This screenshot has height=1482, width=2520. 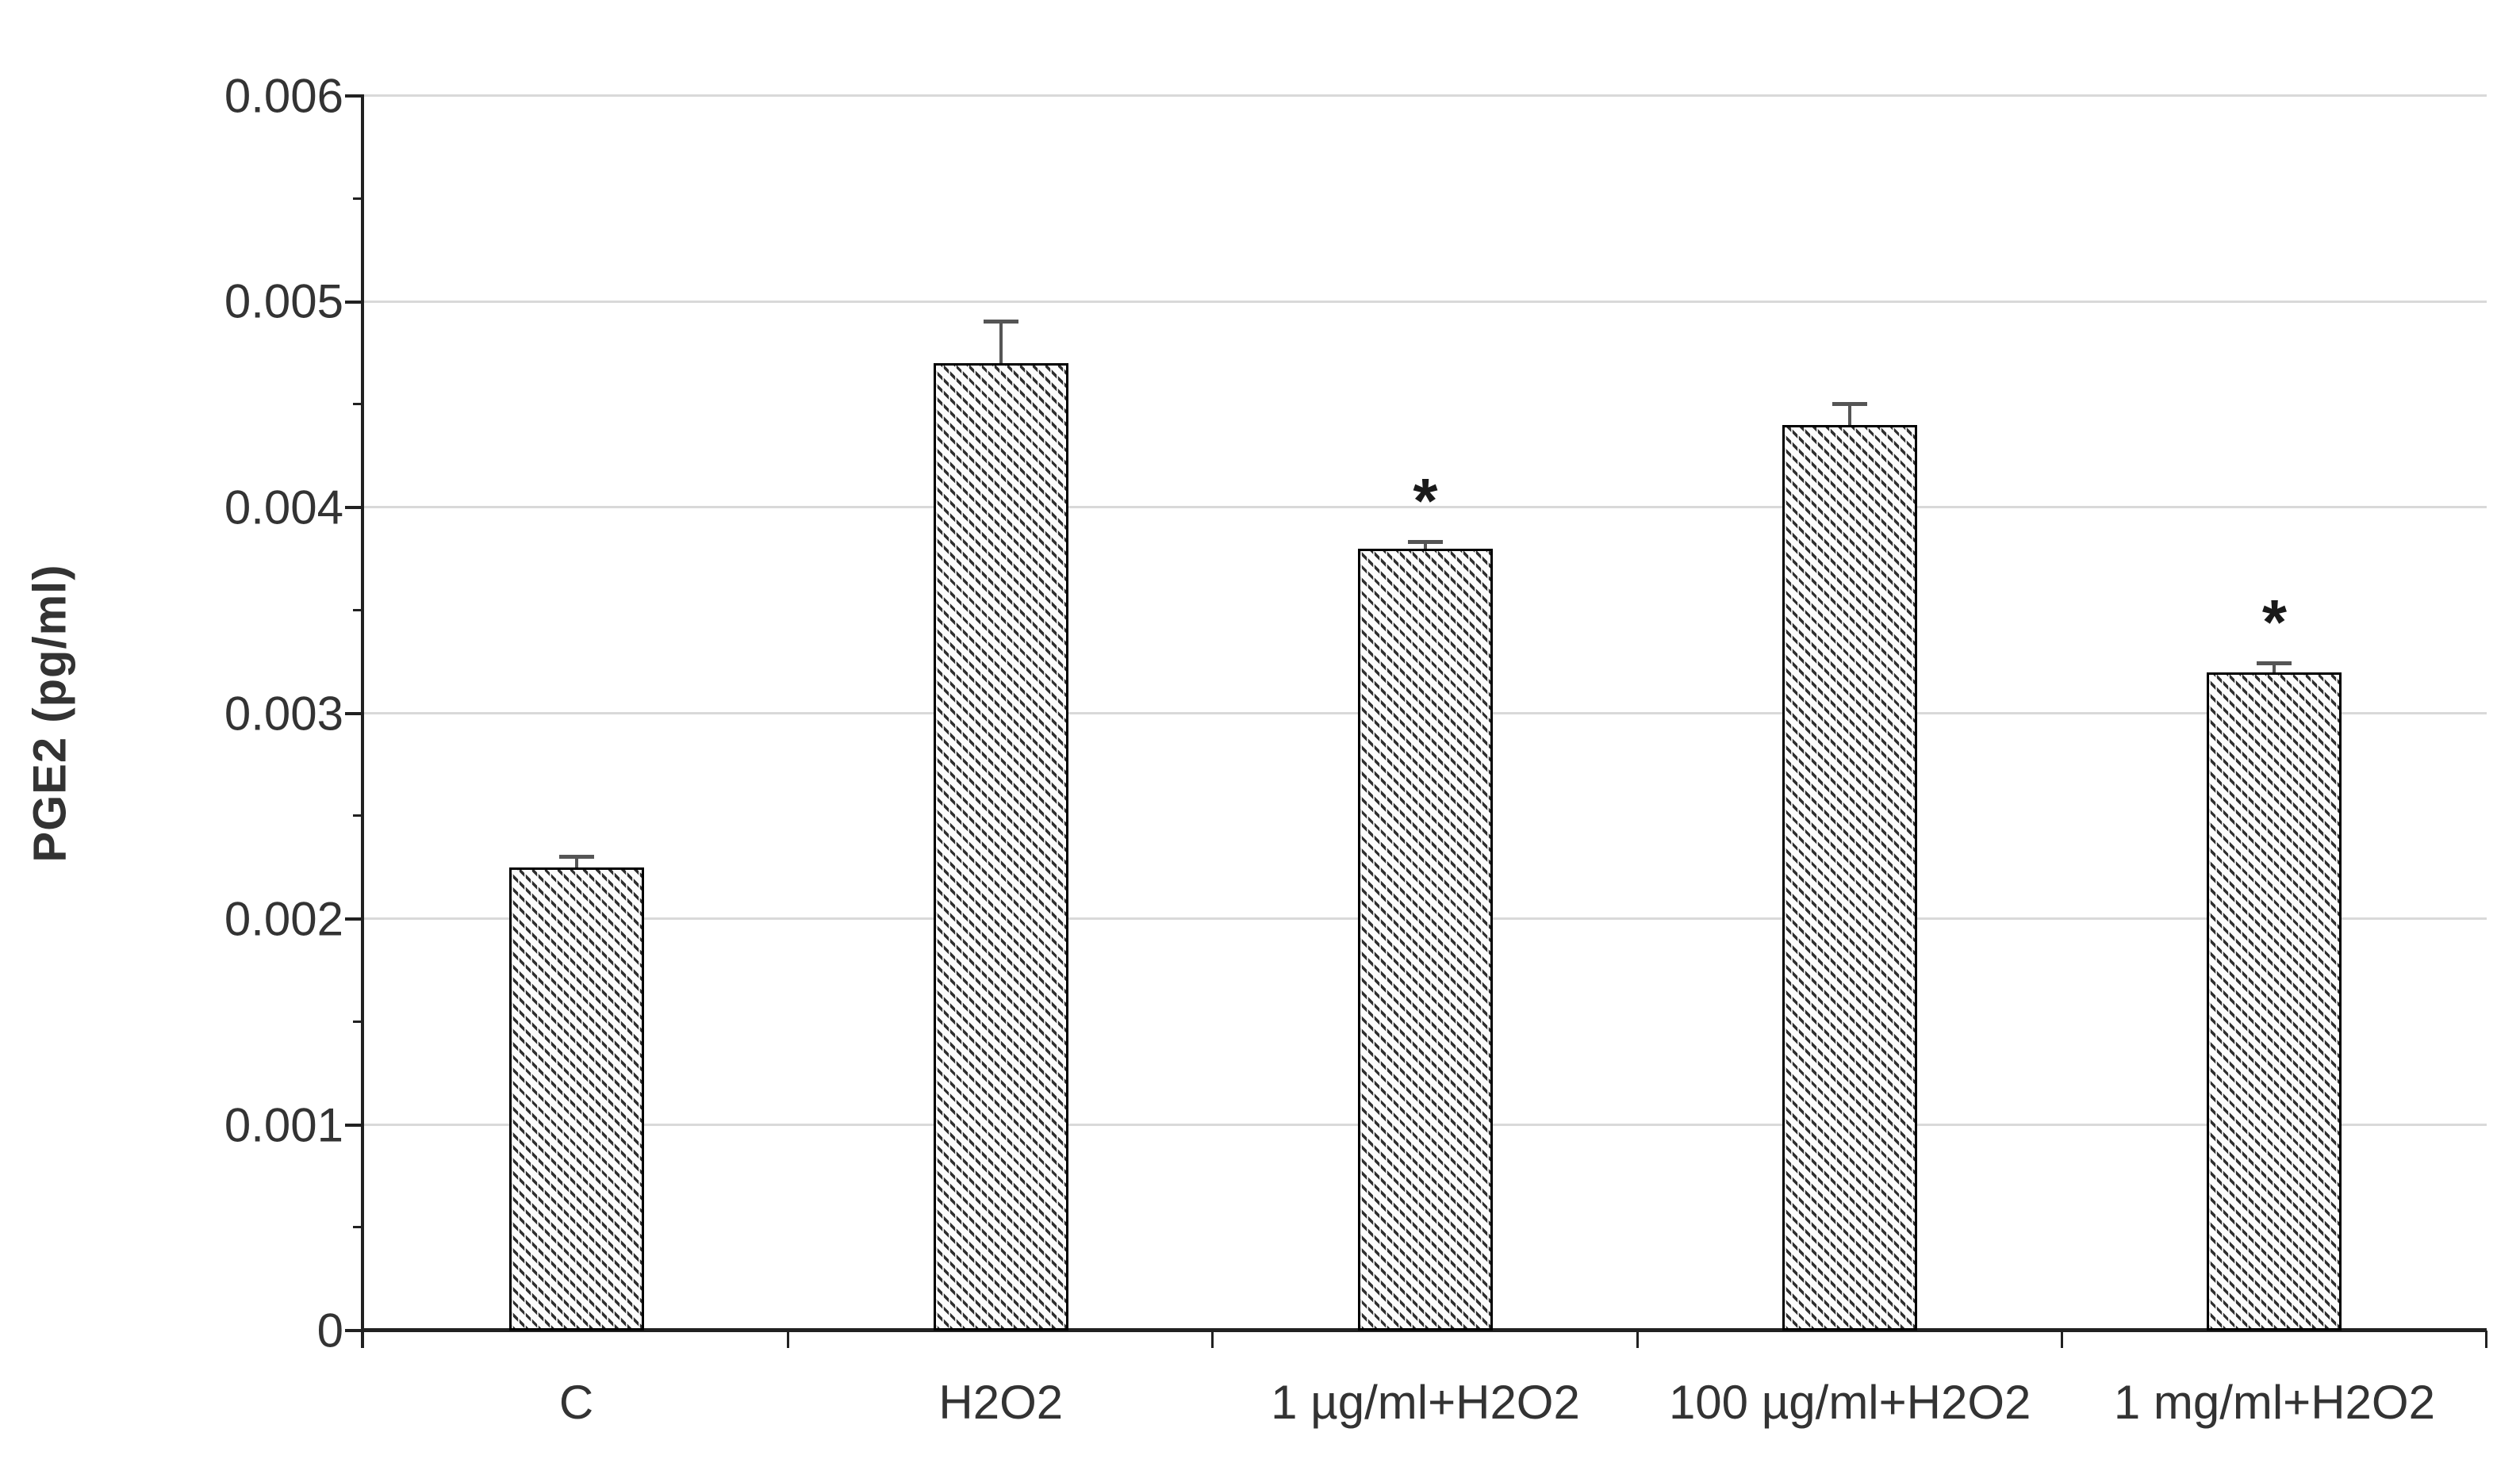 I want to click on y-tick-label: 0.006, so click(x=283, y=96).